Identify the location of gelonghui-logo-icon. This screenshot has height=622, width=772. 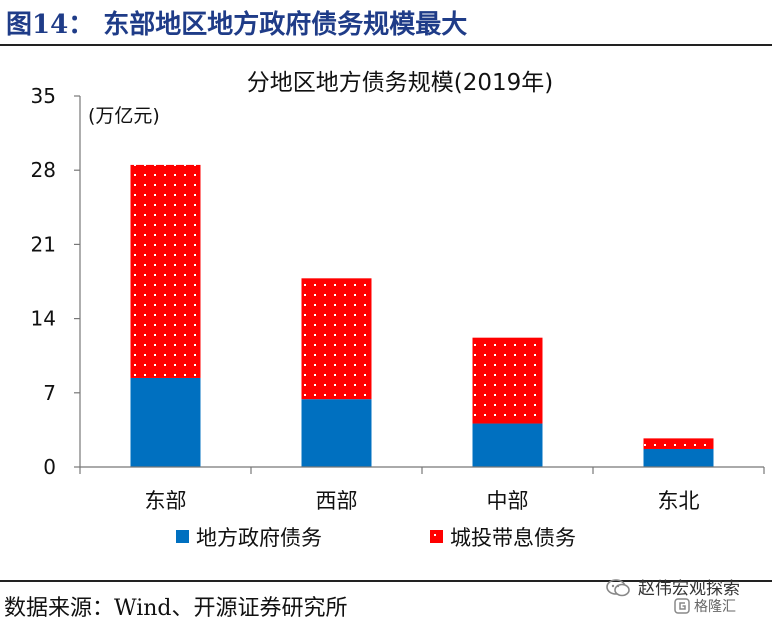
(682, 606).